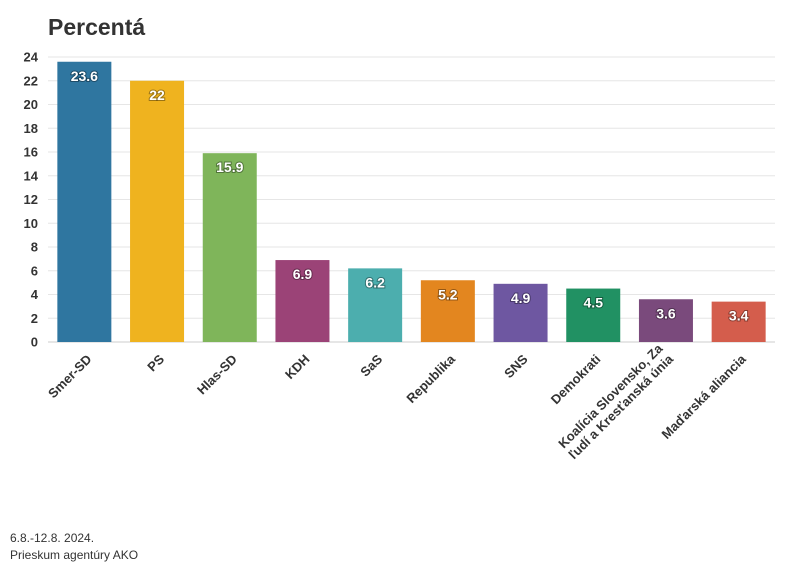 This screenshot has height=575, width=796. Describe the element at coordinates (34, 270) in the screenshot. I see `y-tick-label: 6` at that location.